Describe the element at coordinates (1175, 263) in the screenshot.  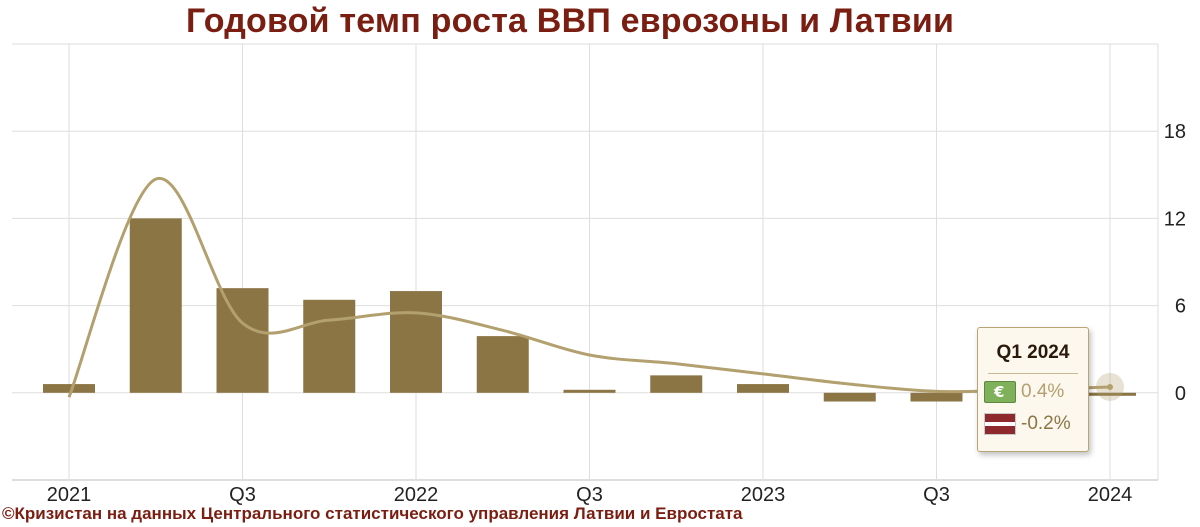
I see `y-axis-ticks: 0 6 12 18` at that location.